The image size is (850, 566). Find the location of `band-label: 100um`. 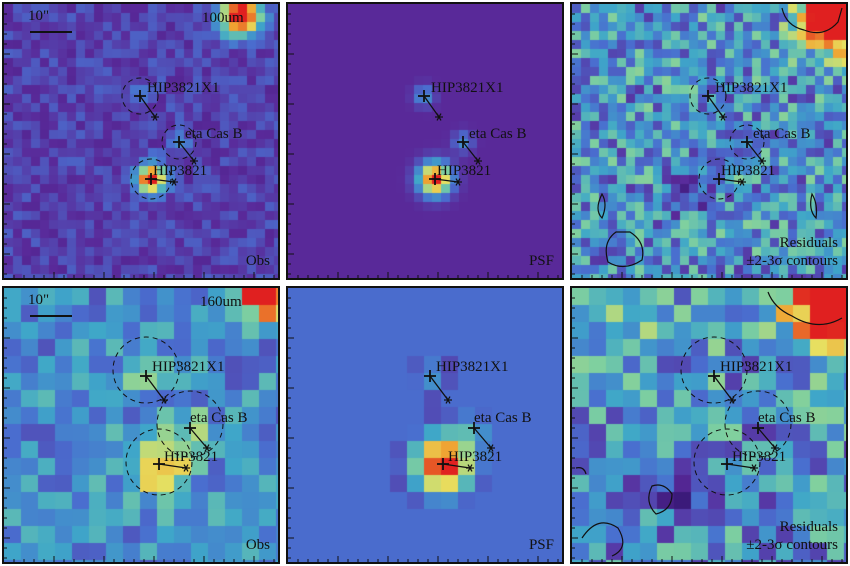

band-label: 100um is located at coordinates (223, 18).